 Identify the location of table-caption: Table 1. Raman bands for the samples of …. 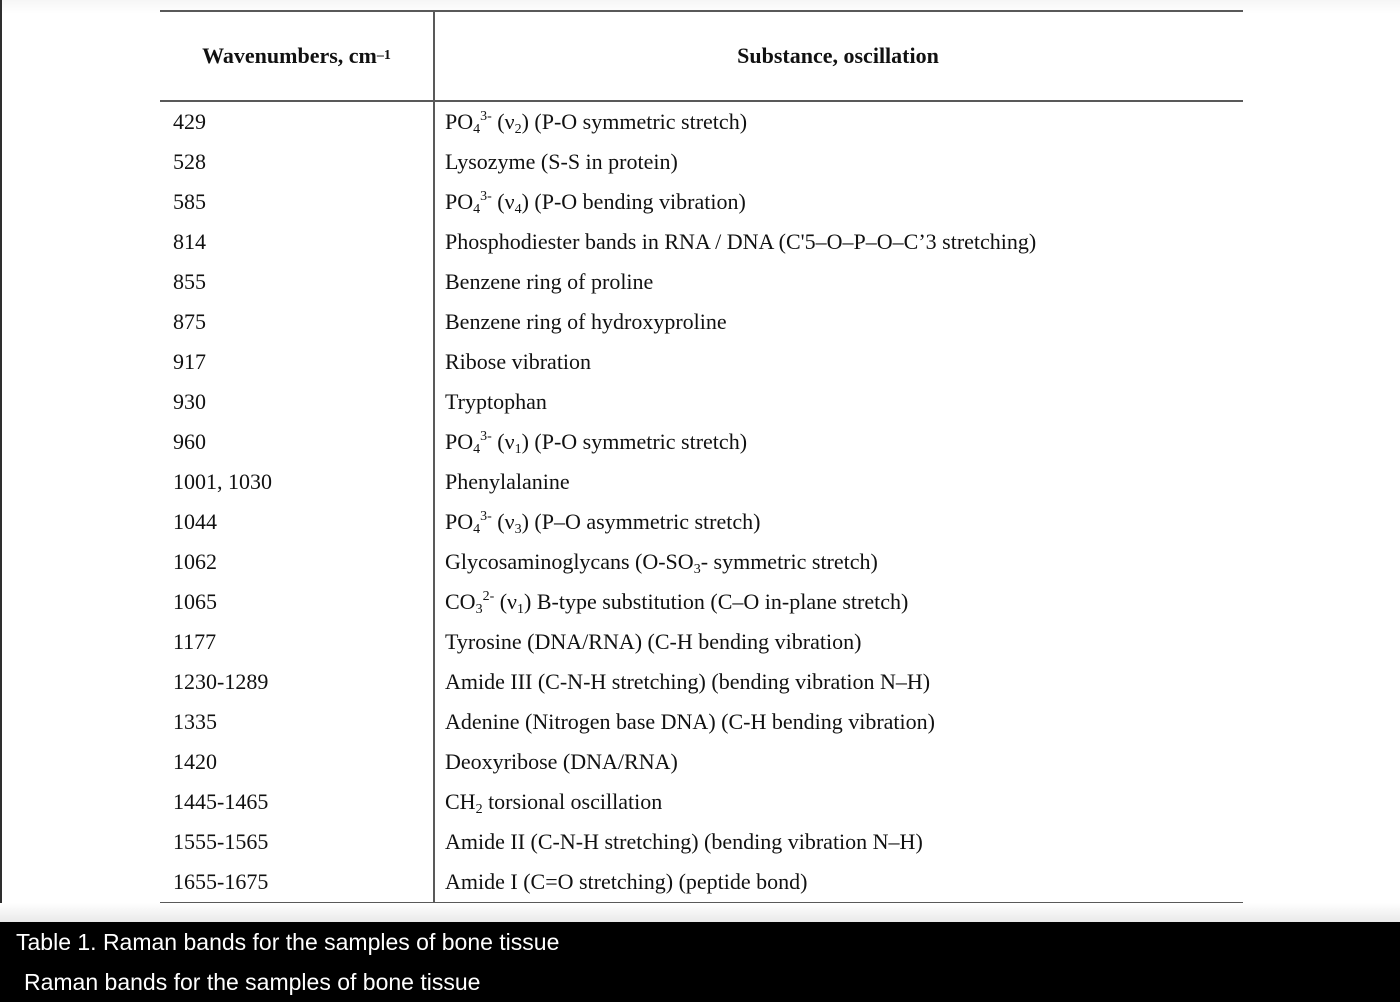
(288, 942).